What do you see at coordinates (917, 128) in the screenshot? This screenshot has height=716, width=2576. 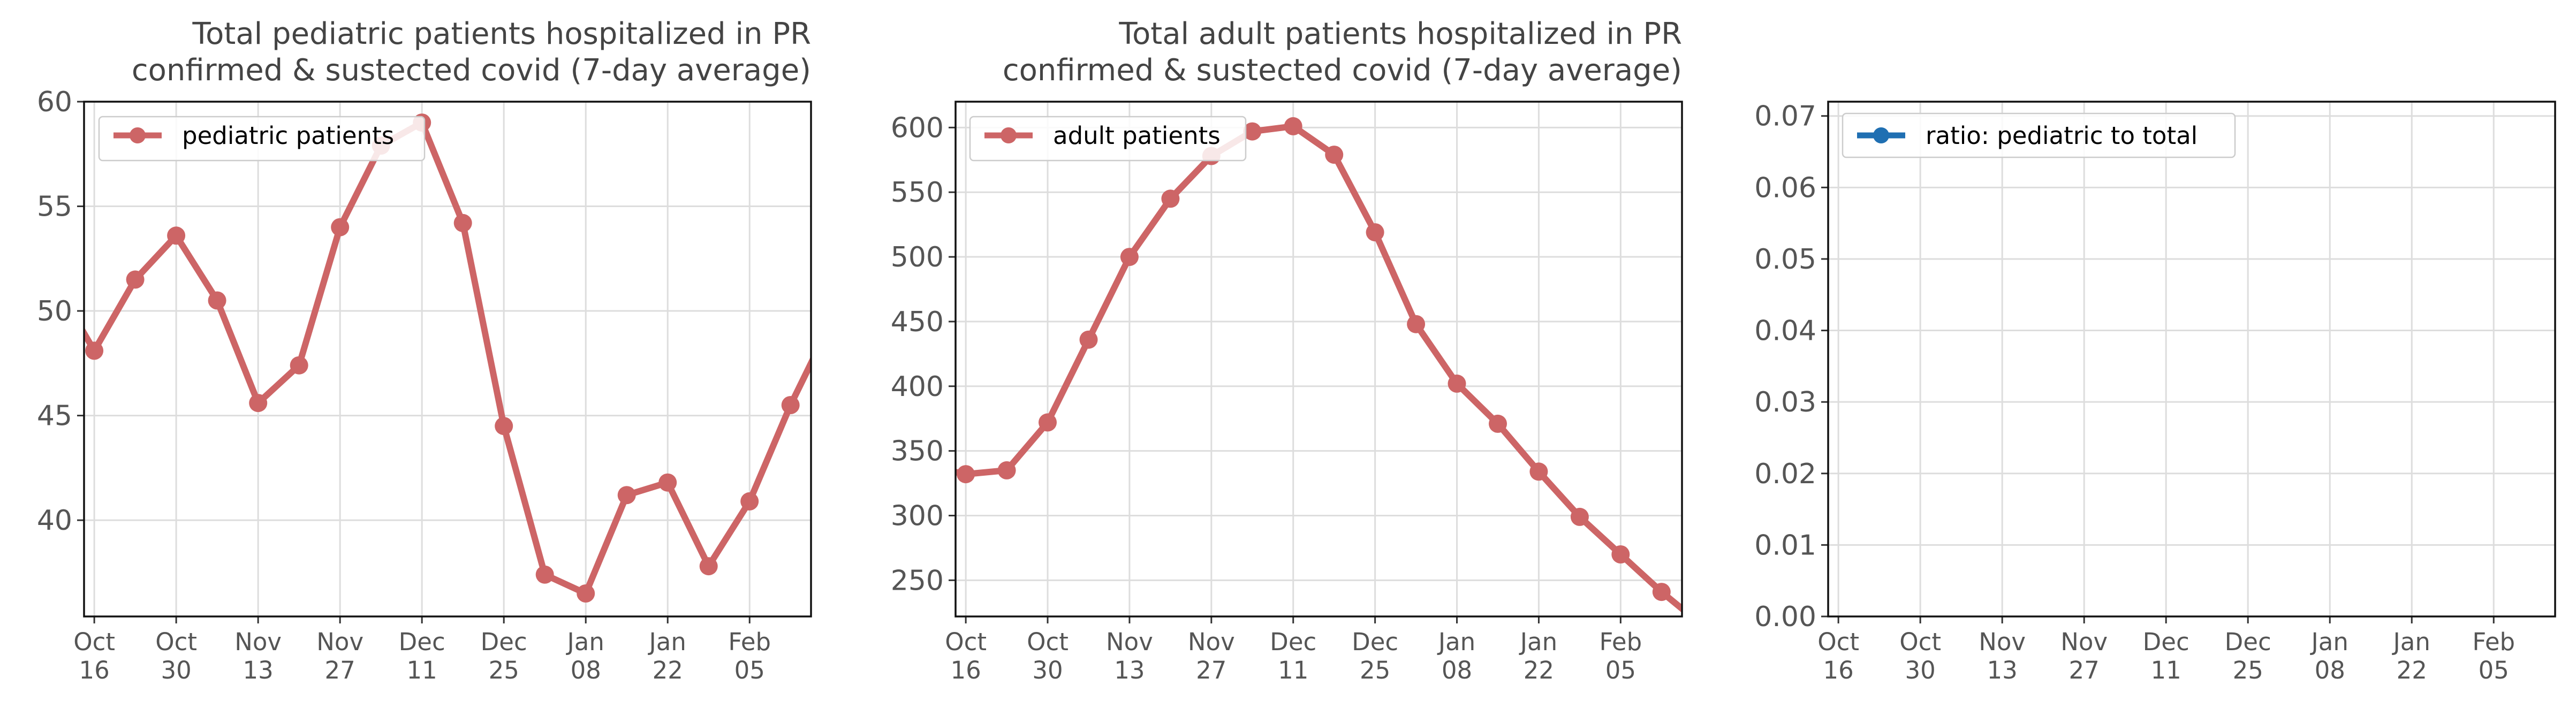 I see `y-tick-label: 600` at bounding box center [917, 128].